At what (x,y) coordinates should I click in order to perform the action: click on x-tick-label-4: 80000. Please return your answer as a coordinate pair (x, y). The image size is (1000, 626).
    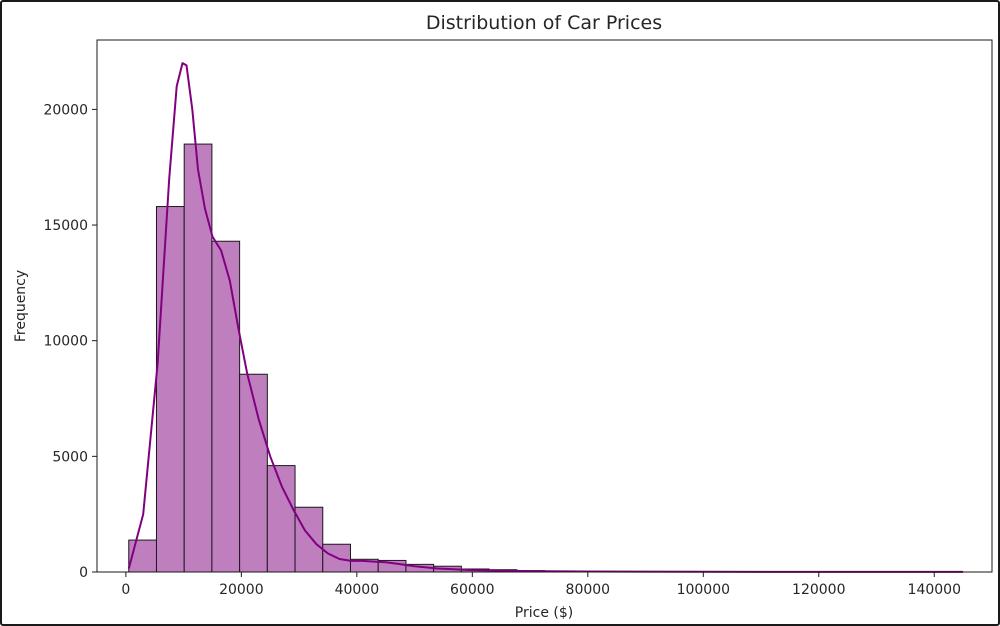
    Looking at the image, I should click on (588, 590).